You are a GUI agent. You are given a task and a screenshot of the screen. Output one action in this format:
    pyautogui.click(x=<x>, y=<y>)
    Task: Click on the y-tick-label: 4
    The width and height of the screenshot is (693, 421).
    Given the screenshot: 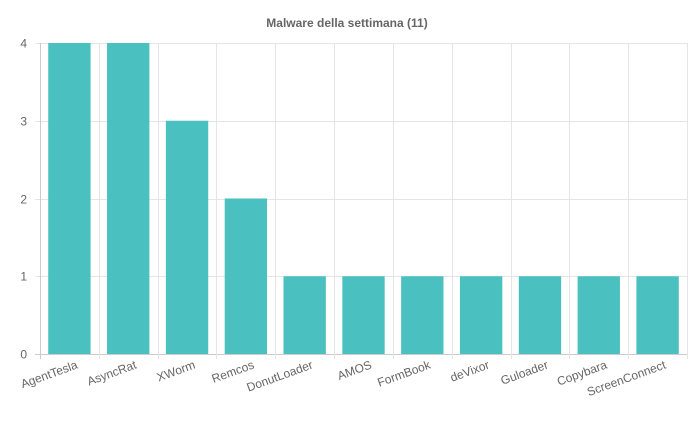 What is the action you would take?
    pyautogui.click(x=23, y=44)
    